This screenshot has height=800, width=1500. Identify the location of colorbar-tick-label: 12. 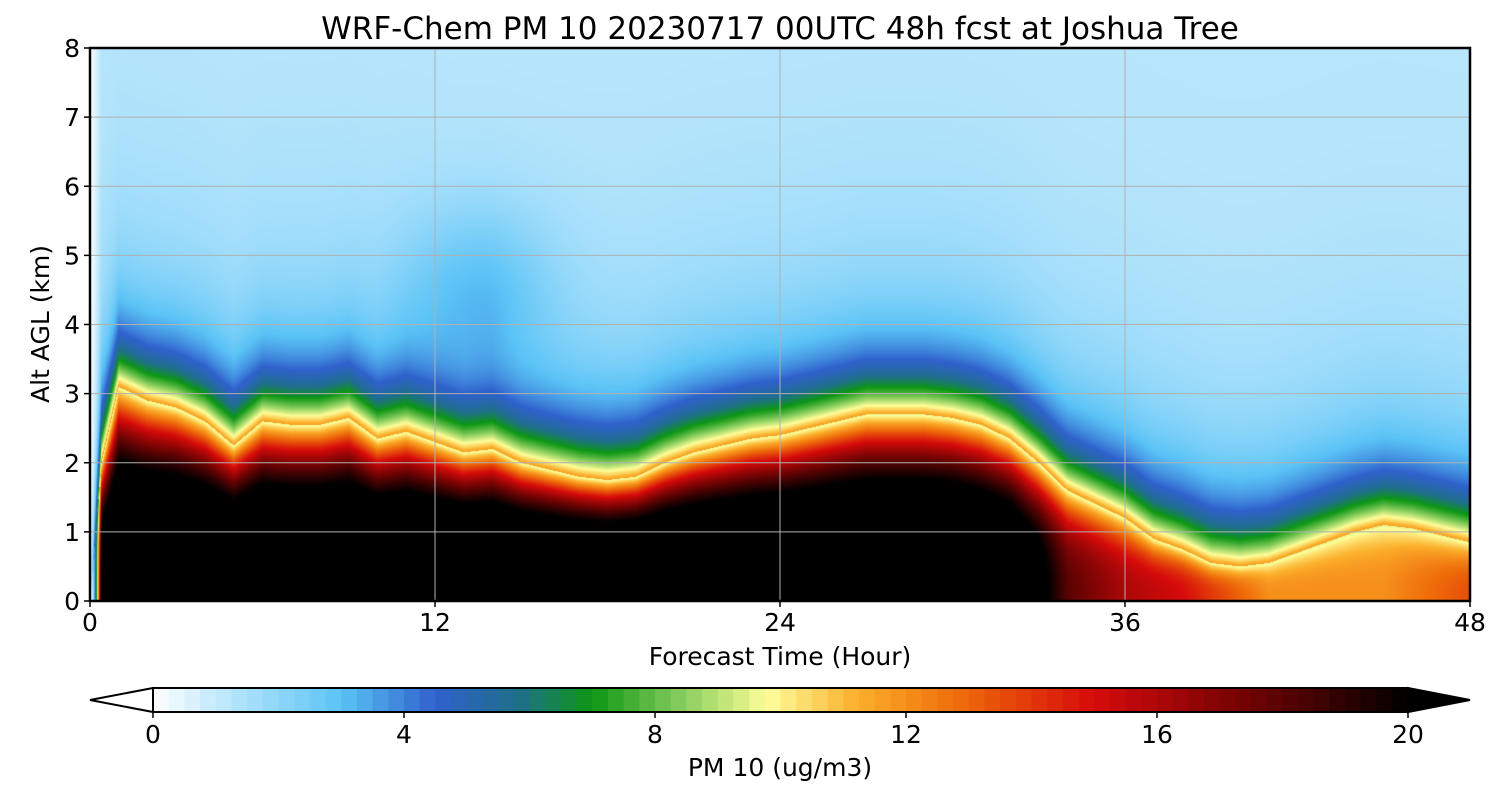
(906, 734).